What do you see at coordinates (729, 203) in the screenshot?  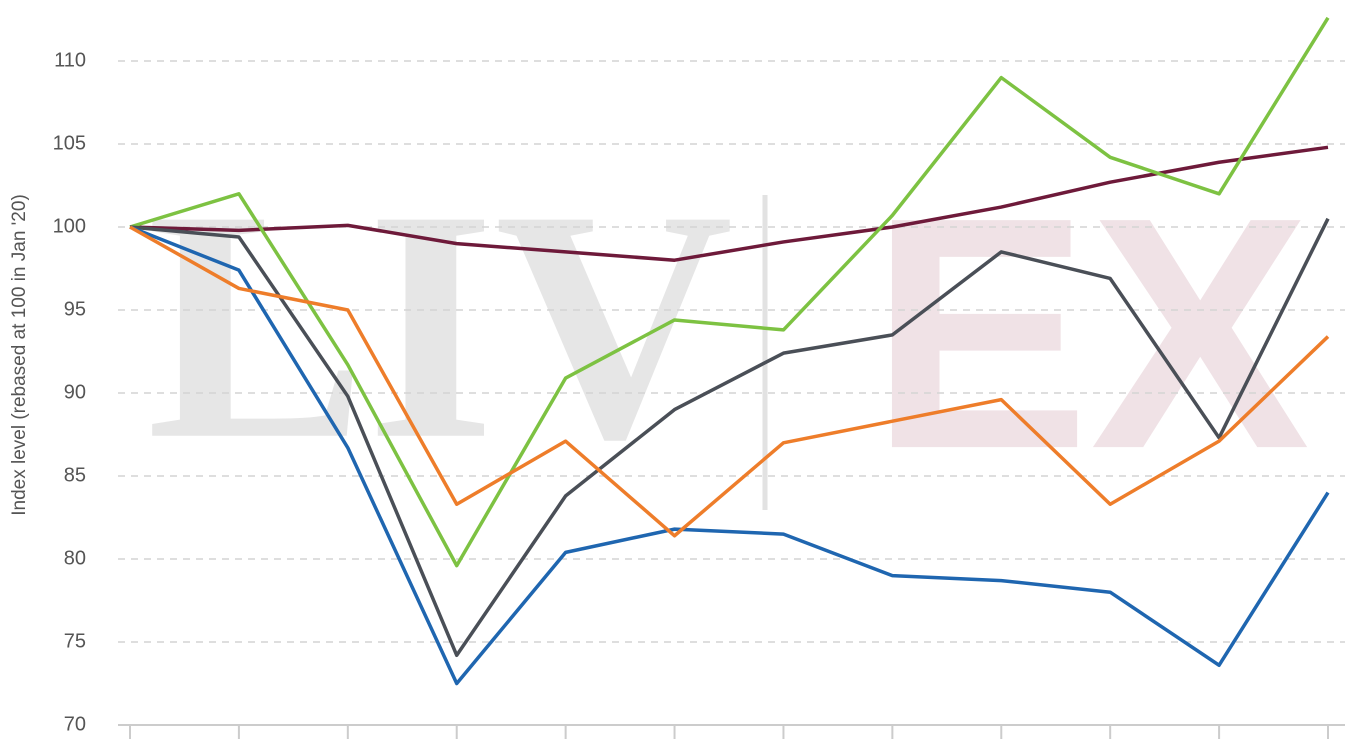 I see `series-line` at bounding box center [729, 203].